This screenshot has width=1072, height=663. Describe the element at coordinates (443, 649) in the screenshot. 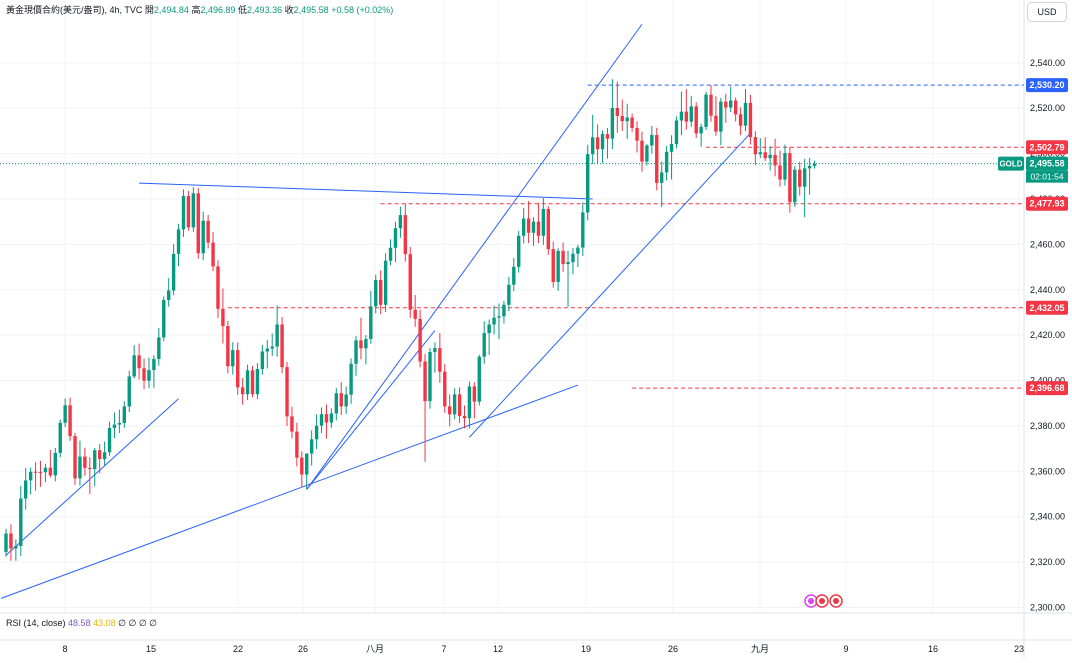

I see `x-tick-label: 7` at that location.